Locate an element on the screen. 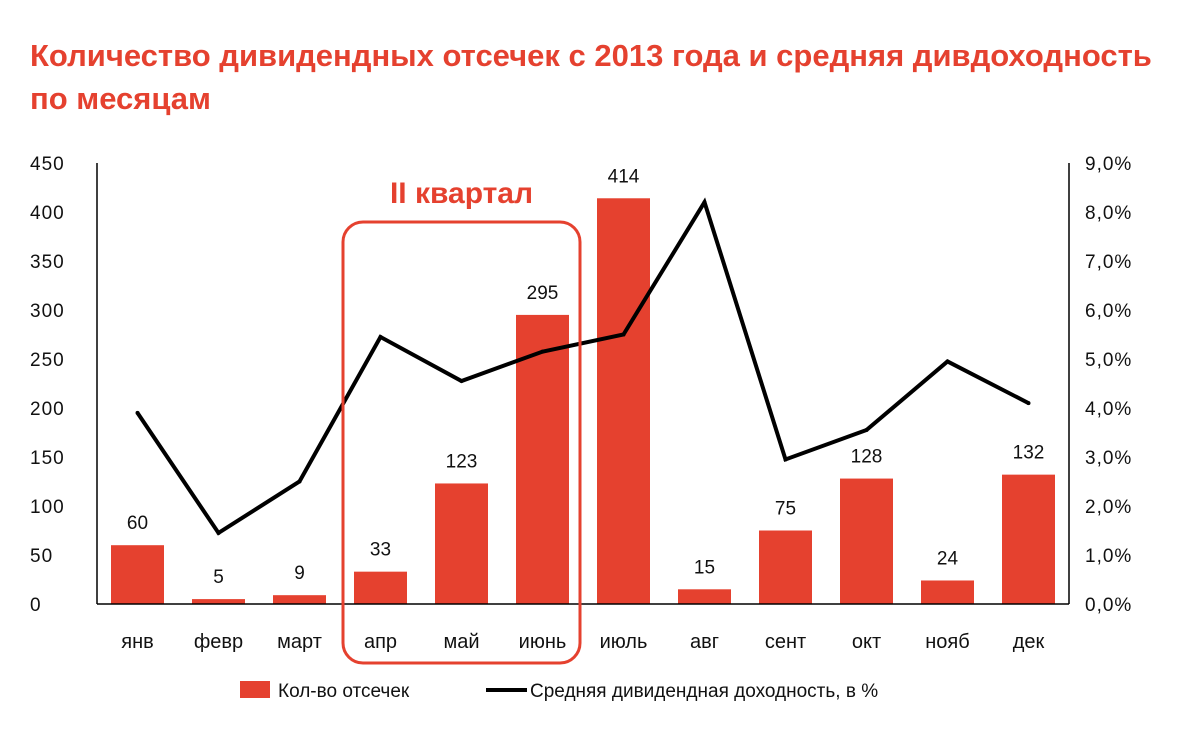 The width and height of the screenshot is (1200, 740). left-tick-label: 350 is located at coordinates (47, 262).